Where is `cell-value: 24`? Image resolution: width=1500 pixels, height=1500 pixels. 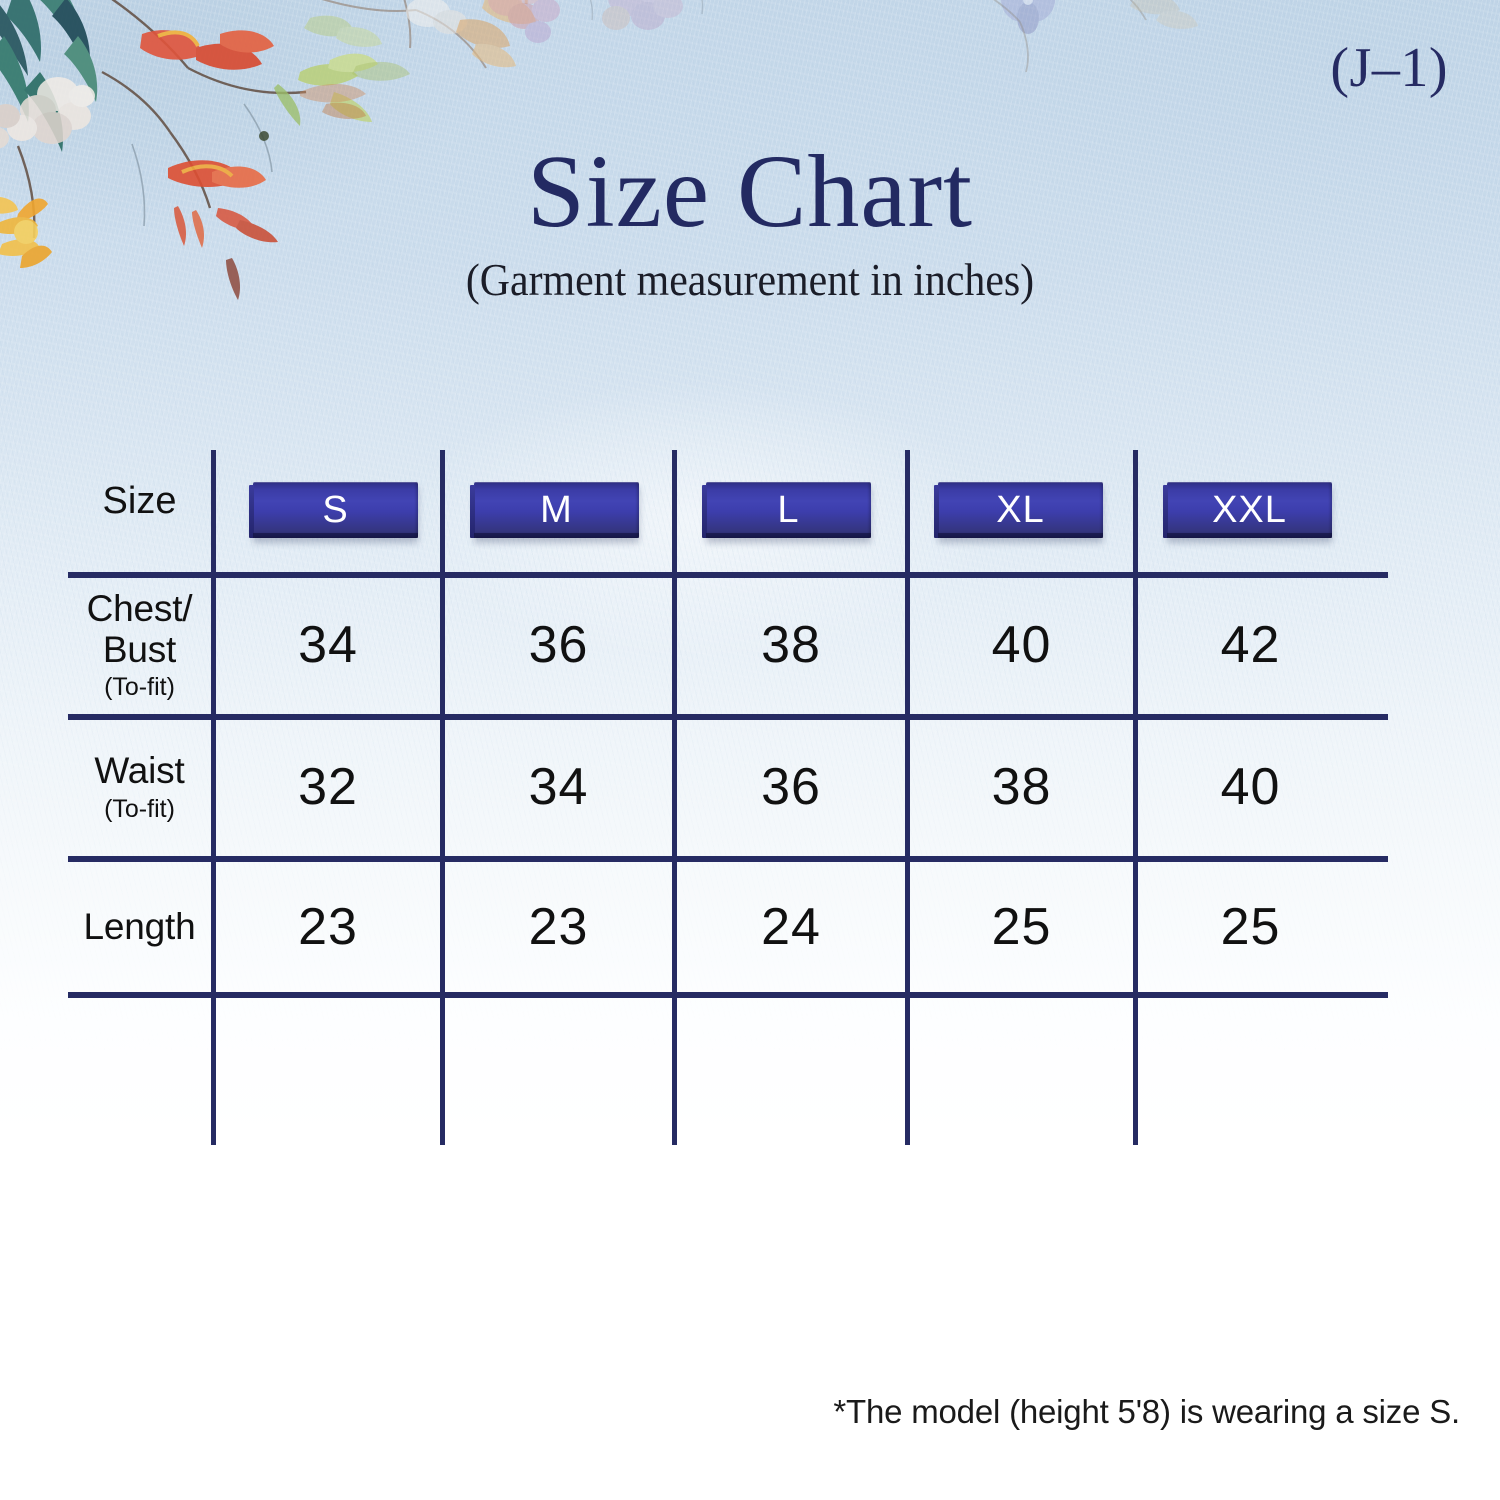
cell-value: 24 is located at coordinates (791, 927).